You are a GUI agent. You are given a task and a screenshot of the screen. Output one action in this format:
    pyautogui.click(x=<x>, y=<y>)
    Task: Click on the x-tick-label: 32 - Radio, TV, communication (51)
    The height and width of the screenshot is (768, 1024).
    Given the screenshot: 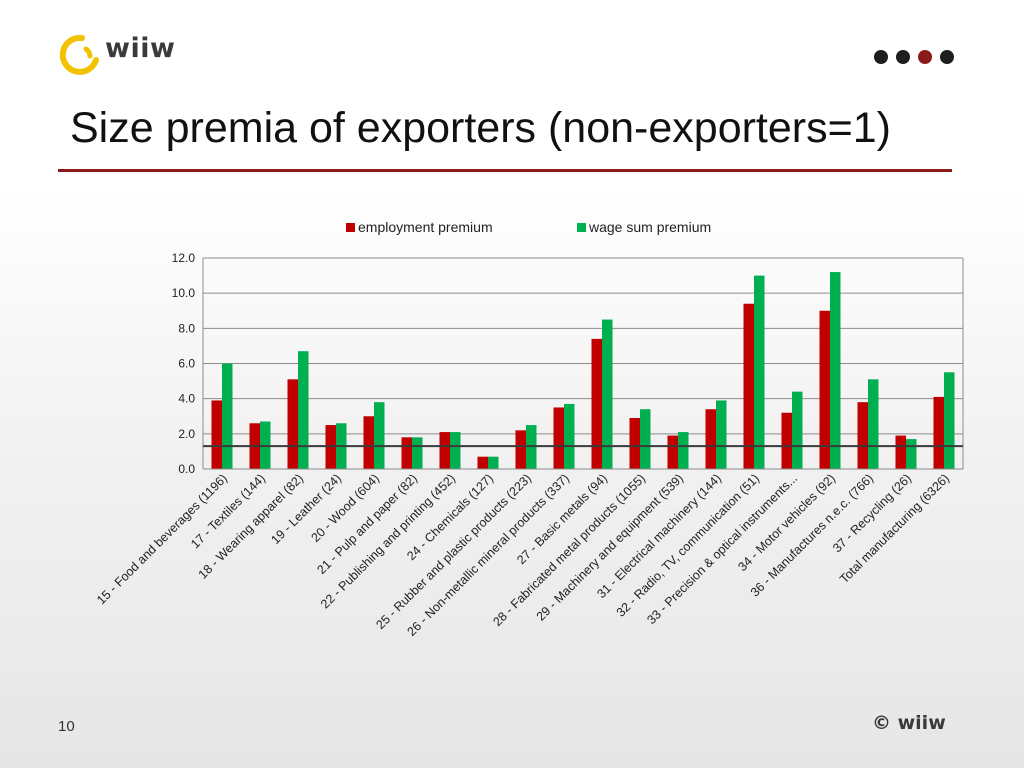 What is the action you would take?
    pyautogui.click(x=688, y=545)
    